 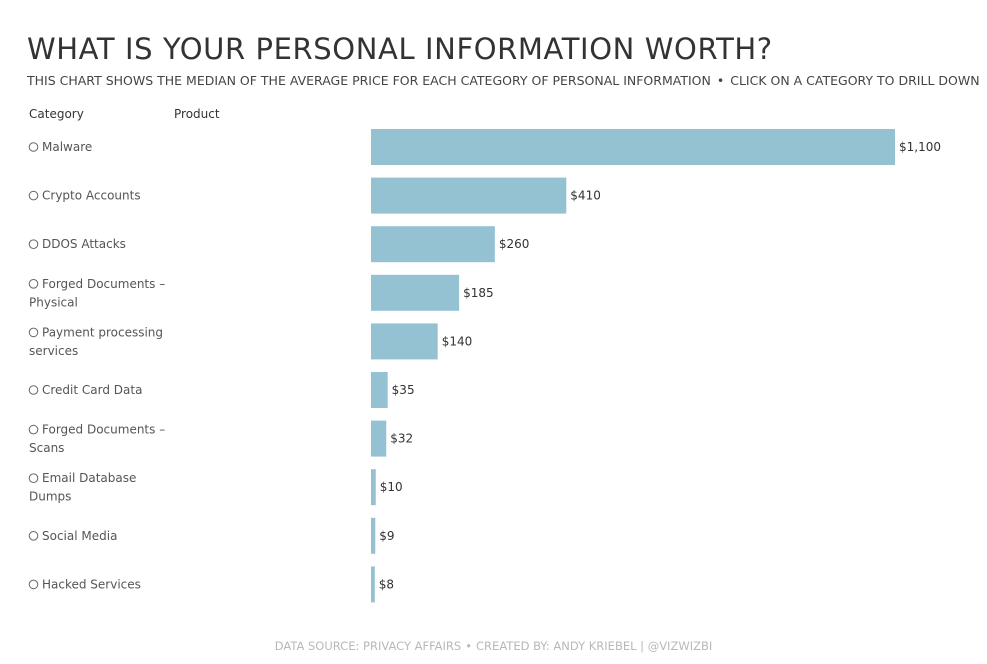 What do you see at coordinates (89, 478) in the screenshot?
I see `category-label: Email Database` at bounding box center [89, 478].